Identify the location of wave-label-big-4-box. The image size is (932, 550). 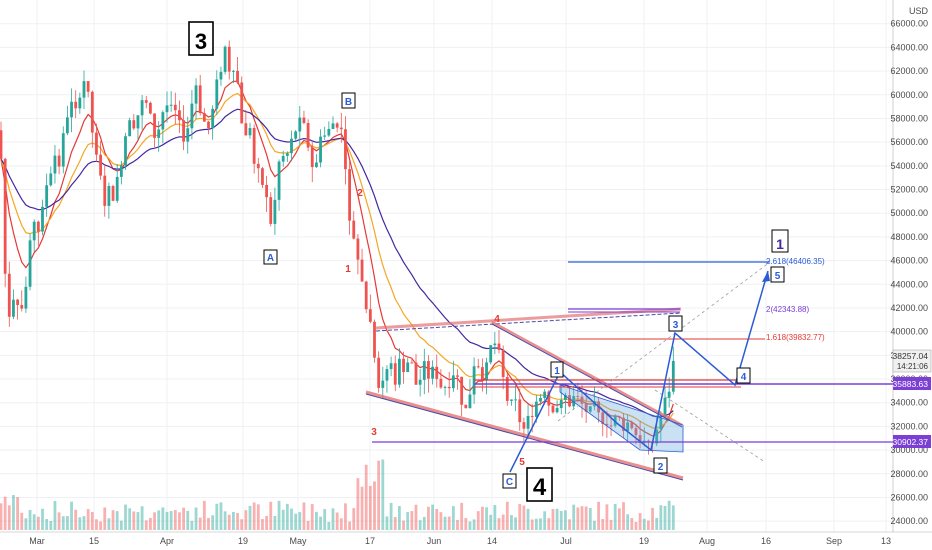
(539, 484).